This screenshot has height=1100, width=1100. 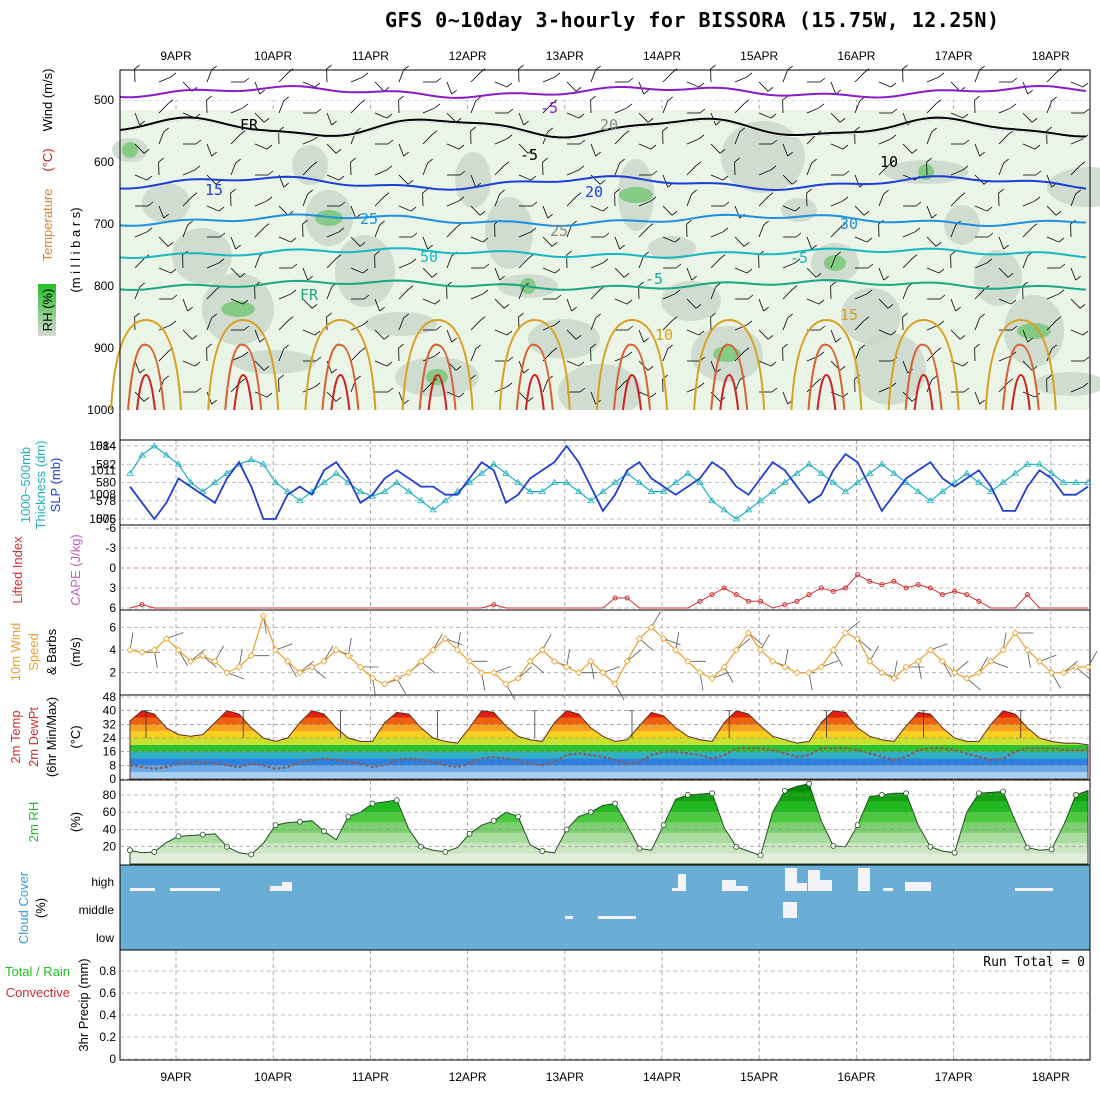 I want to click on contour-label: 25, so click(x=369, y=219).